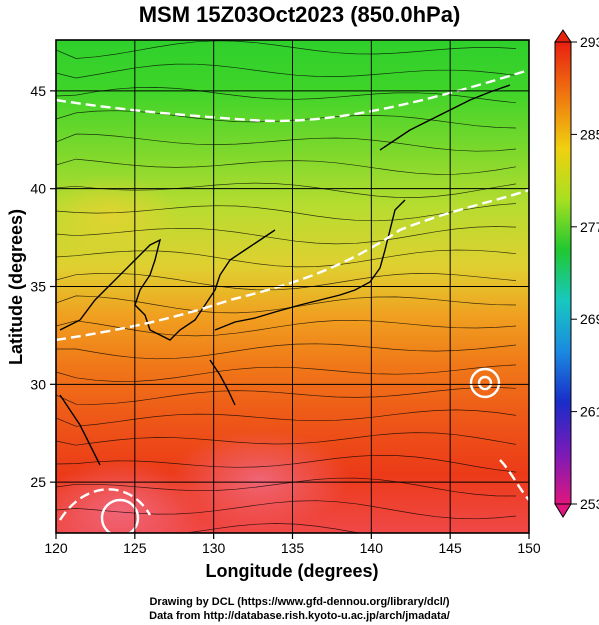 The height and width of the screenshot is (625, 599). What do you see at coordinates (38, 482) in the screenshot?
I see `y-tick-label: 25` at bounding box center [38, 482].